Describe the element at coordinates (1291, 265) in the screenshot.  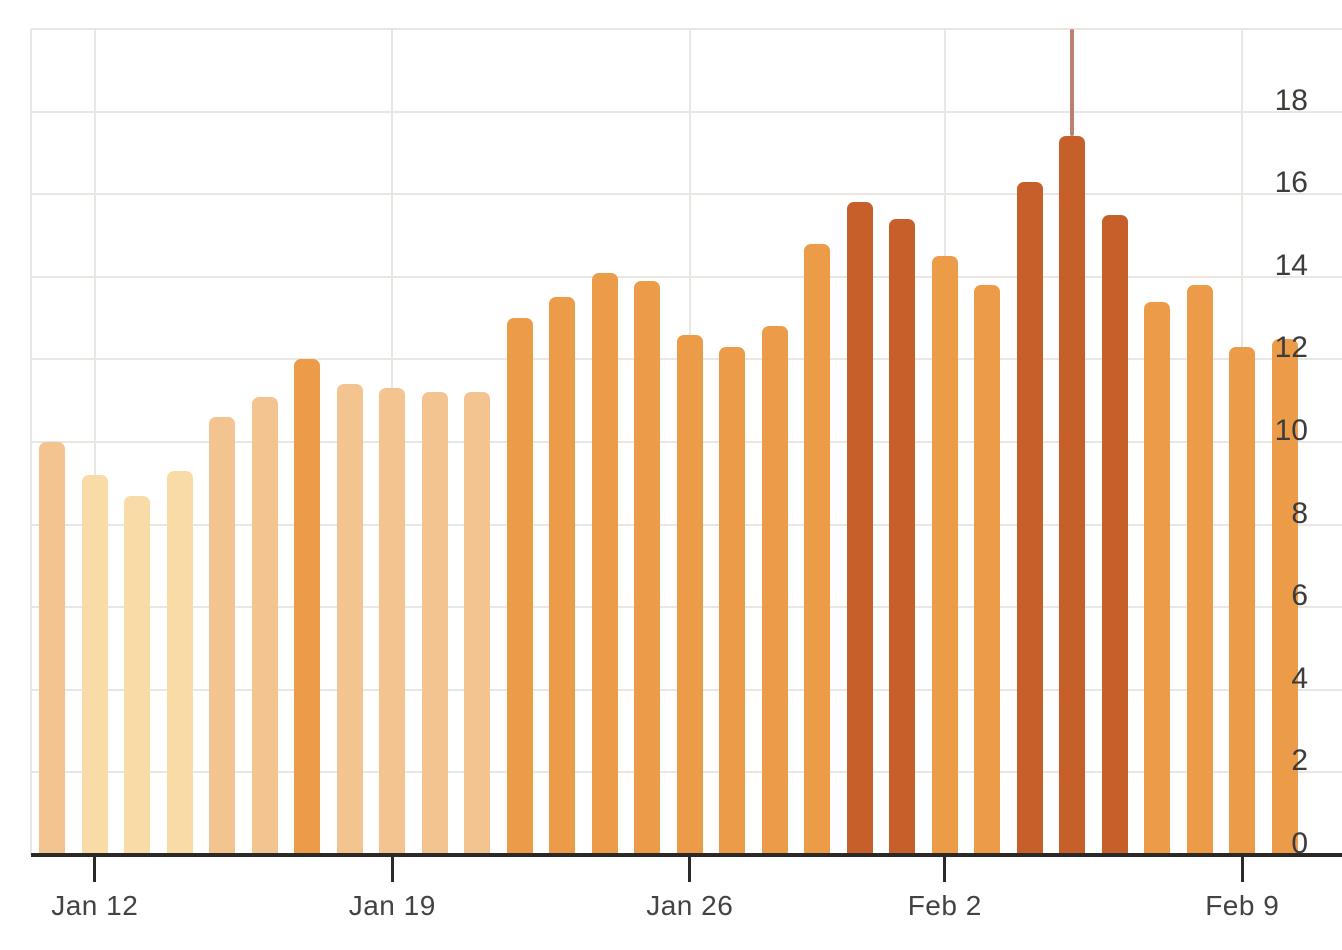
I see `y-axis-label: 14` at that location.